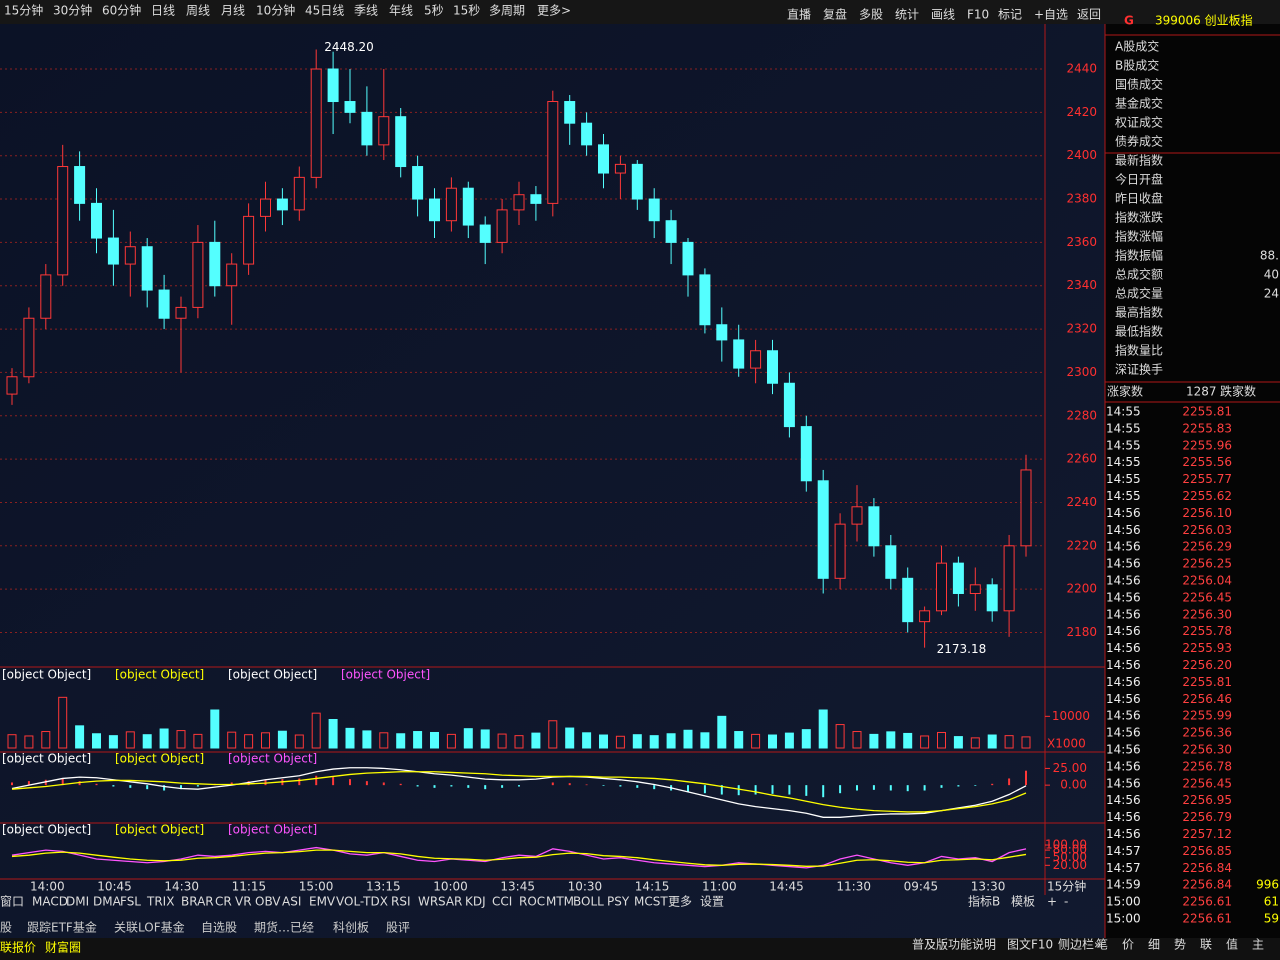 The image size is (1280, 960). Describe the element at coordinates (618, 902) in the screenshot. I see `indicator-tab: PSY` at that location.